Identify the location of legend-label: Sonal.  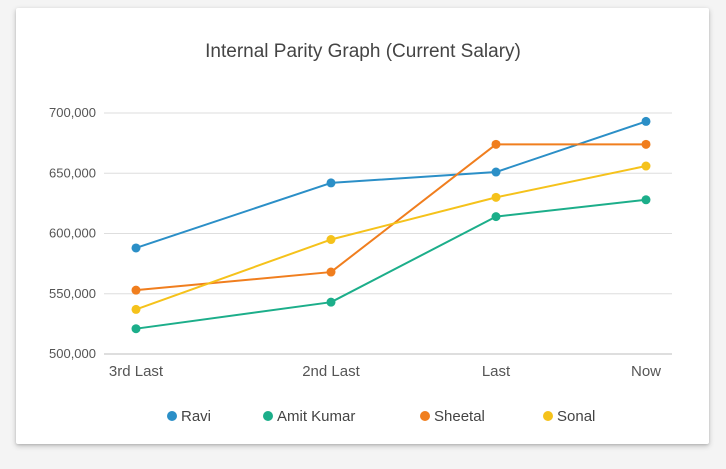
(576, 416).